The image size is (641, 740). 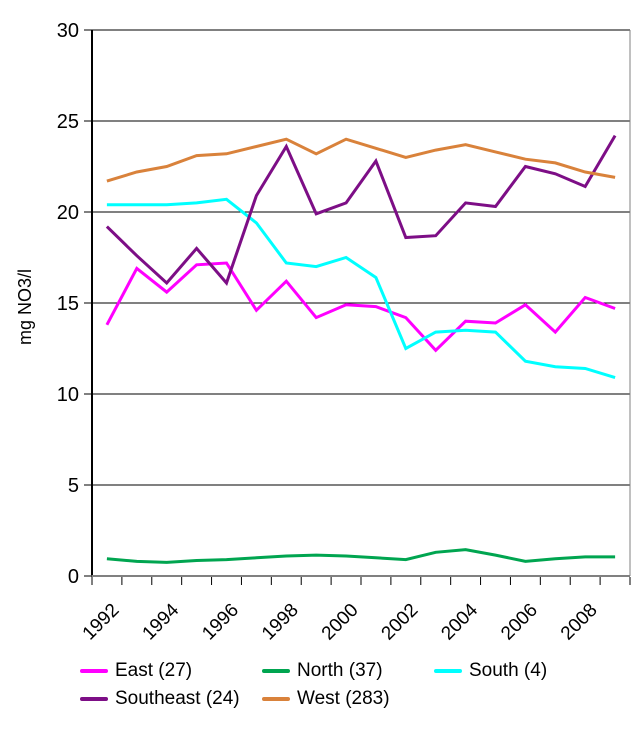 What do you see at coordinates (340, 670) in the screenshot?
I see `legend-label-north-37: North (37)` at bounding box center [340, 670].